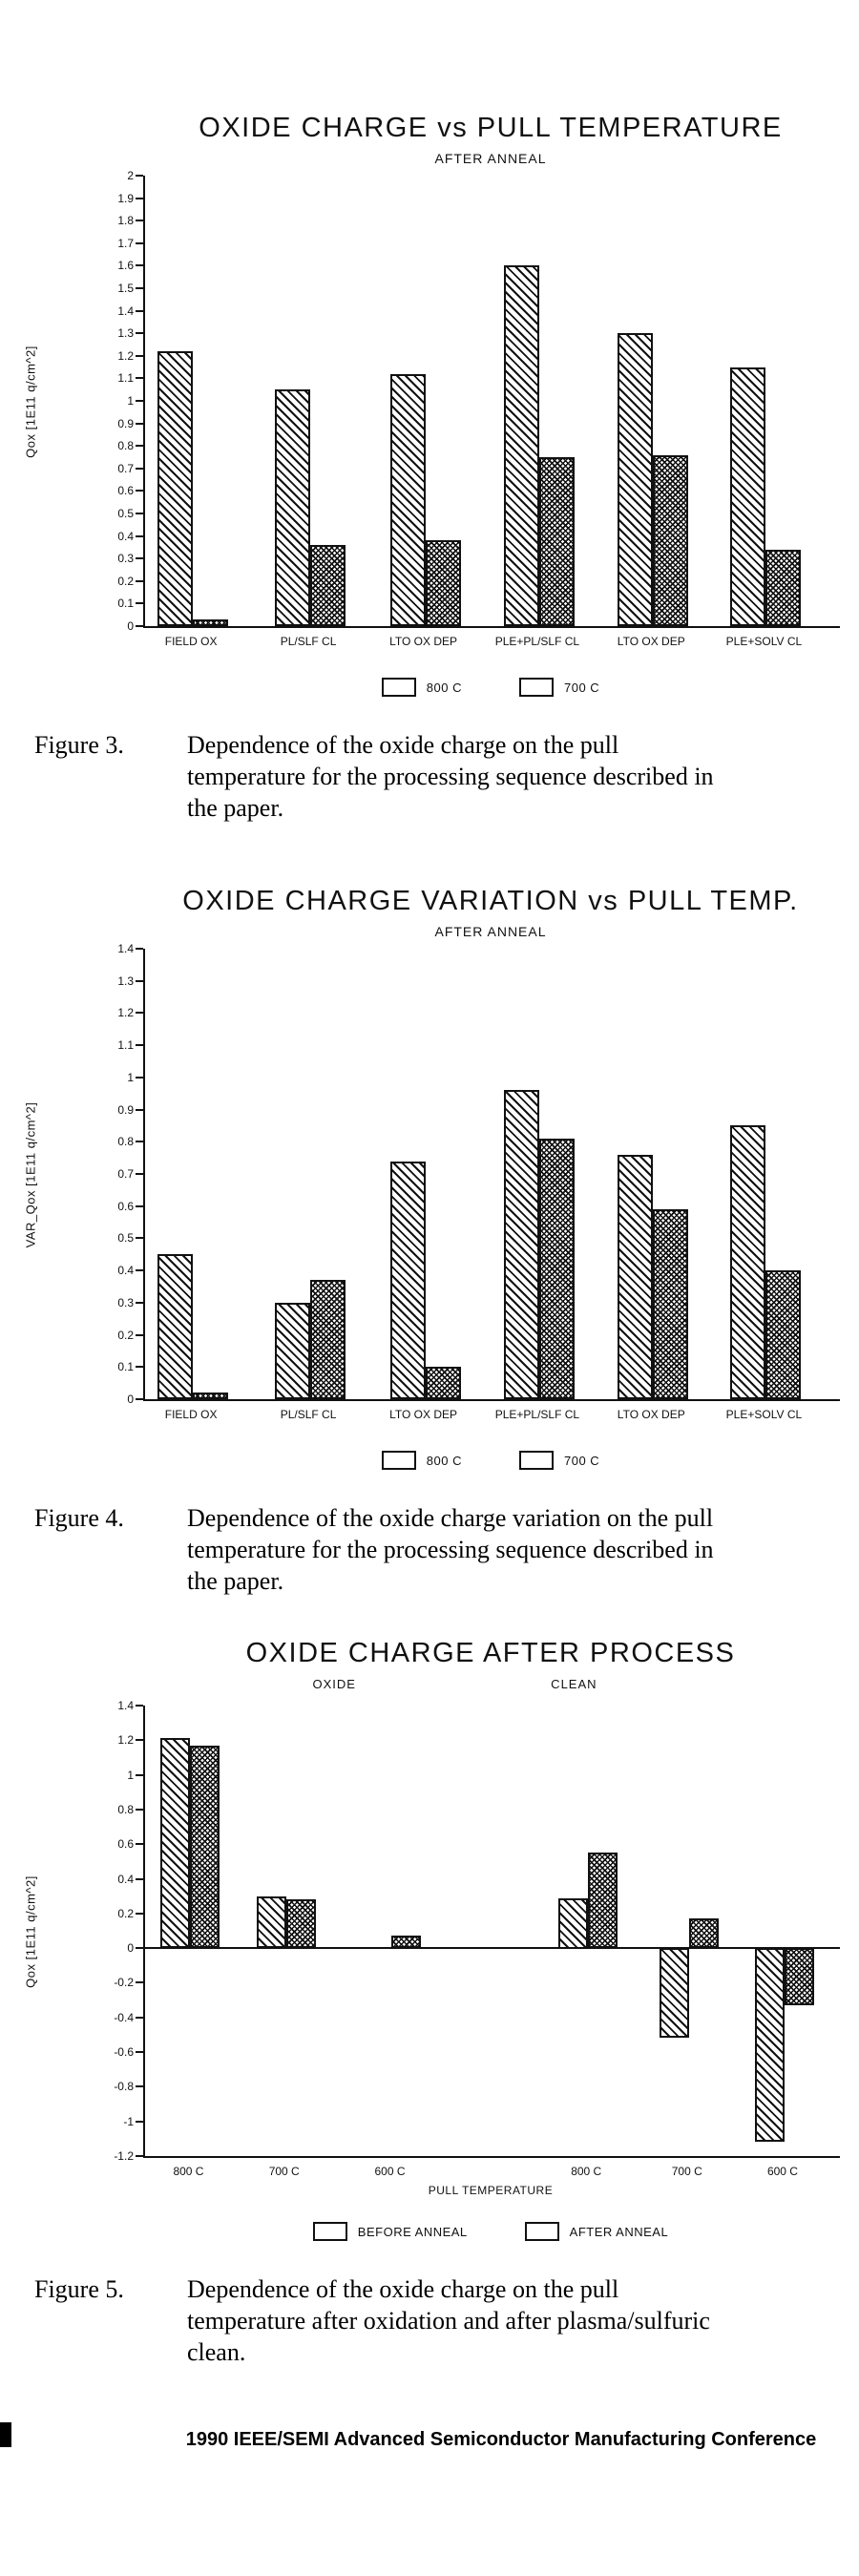  Describe the element at coordinates (390, 2231) in the screenshot. I see `legend-item: BEFORE ANNEAL` at that location.